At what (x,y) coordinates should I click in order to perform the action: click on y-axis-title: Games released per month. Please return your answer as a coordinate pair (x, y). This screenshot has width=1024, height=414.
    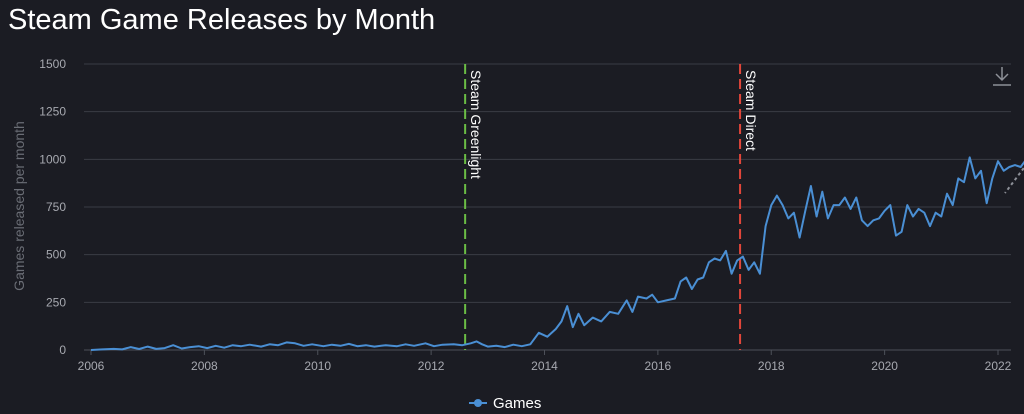
    Looking at the image, I should click on (19, 206).